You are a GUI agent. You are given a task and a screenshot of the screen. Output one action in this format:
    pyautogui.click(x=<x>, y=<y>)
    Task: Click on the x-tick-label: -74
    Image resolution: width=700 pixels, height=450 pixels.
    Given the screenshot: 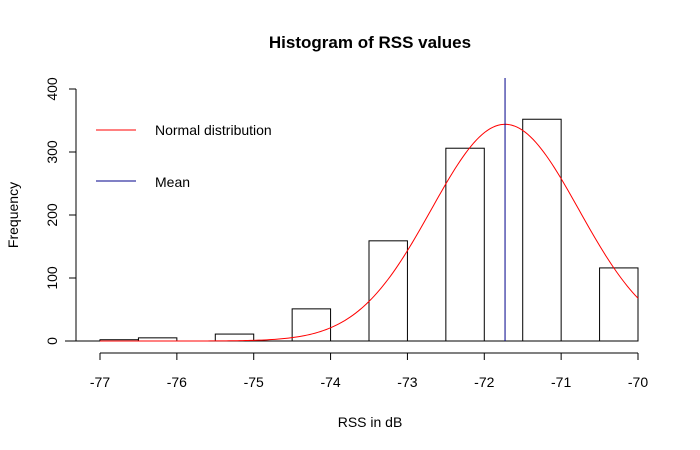 What is the action you would take?
    pyautogui.click(x=330, y=382)
    